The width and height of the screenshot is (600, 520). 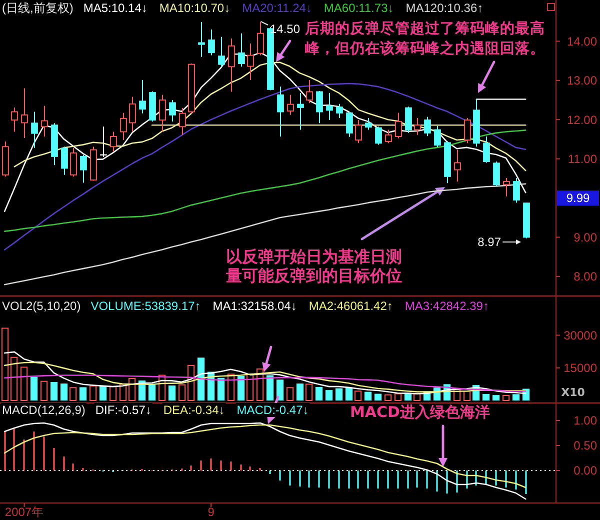 I want to click on y-tick-label: 8.00, so click(x=586, y=277).